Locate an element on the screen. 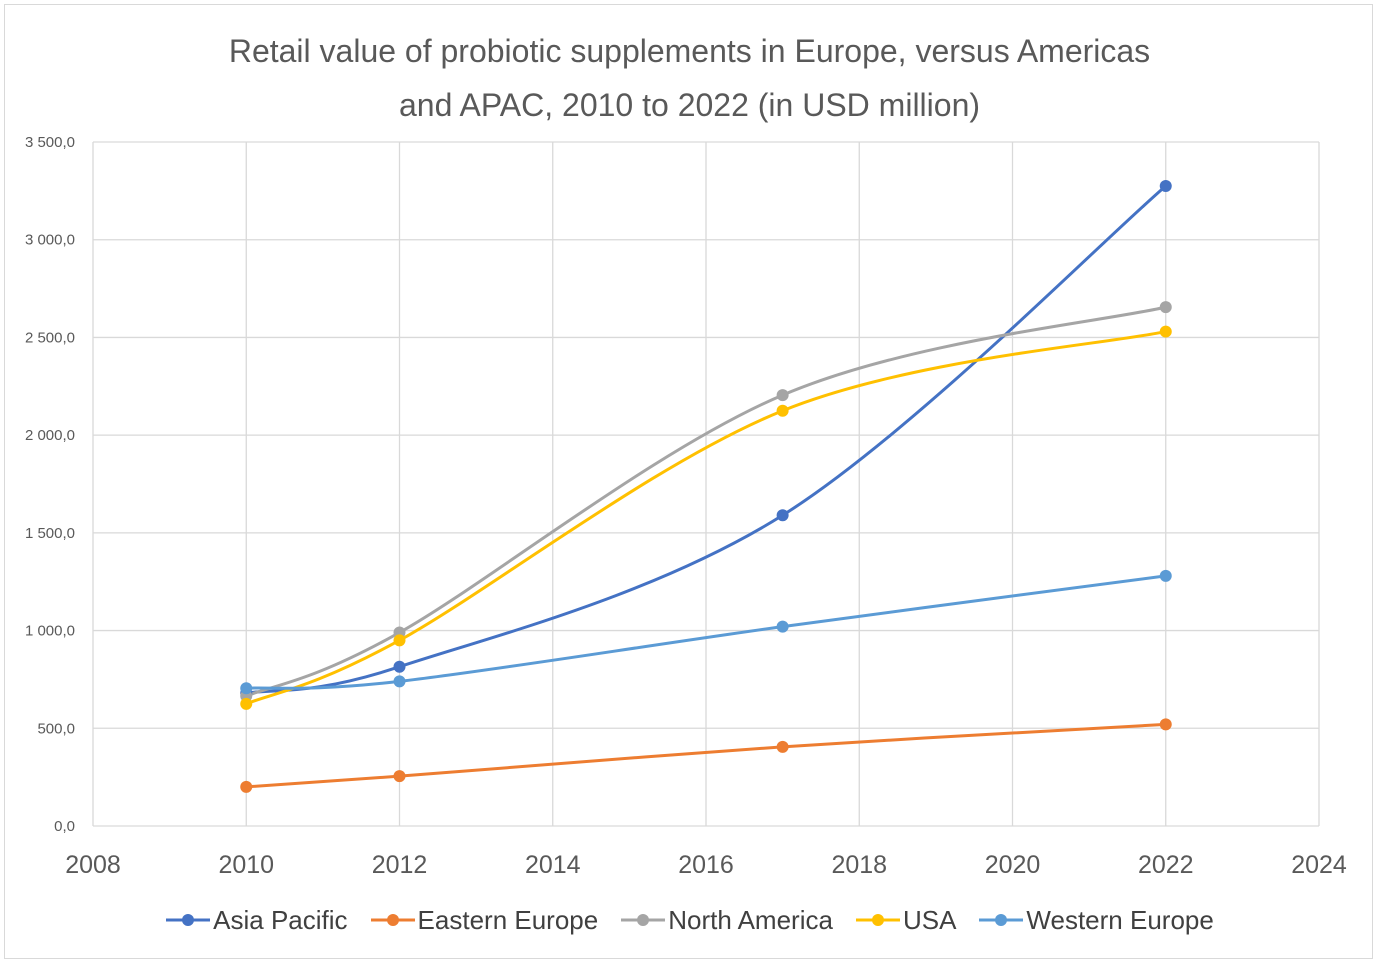 This screenshot has width=1379, height=964. legend-label: USA is located at coordinates (929, 919).